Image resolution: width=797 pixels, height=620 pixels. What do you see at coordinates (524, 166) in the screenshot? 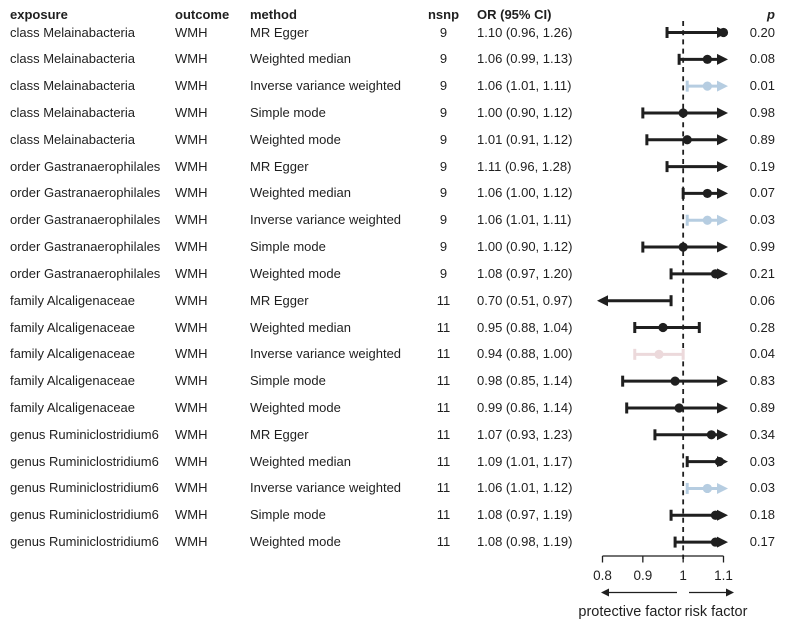
I see `or-ci-cell: 1.11 (0.96, 1.28)` at bounding box center [524, 166].